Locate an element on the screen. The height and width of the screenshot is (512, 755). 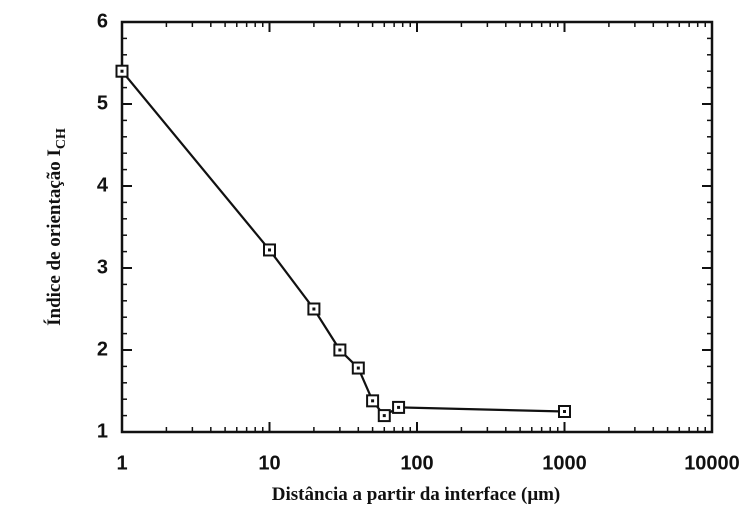
x-tick-label: 10 is located at coordinates (269, 463).